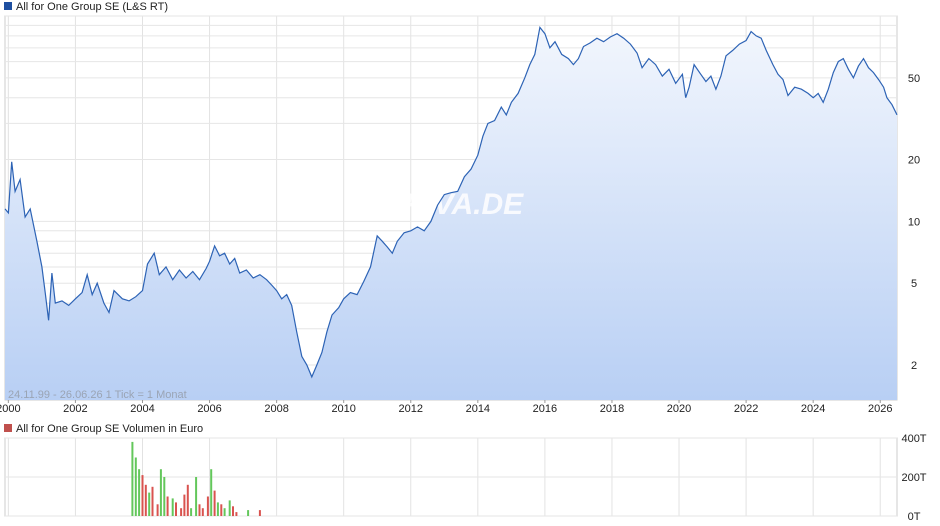  I want to click on x-tick-label: 2010, so click(343, 409).